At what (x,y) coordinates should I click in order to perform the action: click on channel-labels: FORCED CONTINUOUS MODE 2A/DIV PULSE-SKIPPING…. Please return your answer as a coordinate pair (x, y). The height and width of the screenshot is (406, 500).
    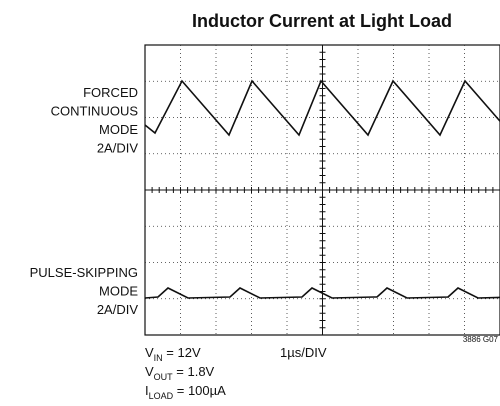
    Looking at the image, I should click on (84, 201).